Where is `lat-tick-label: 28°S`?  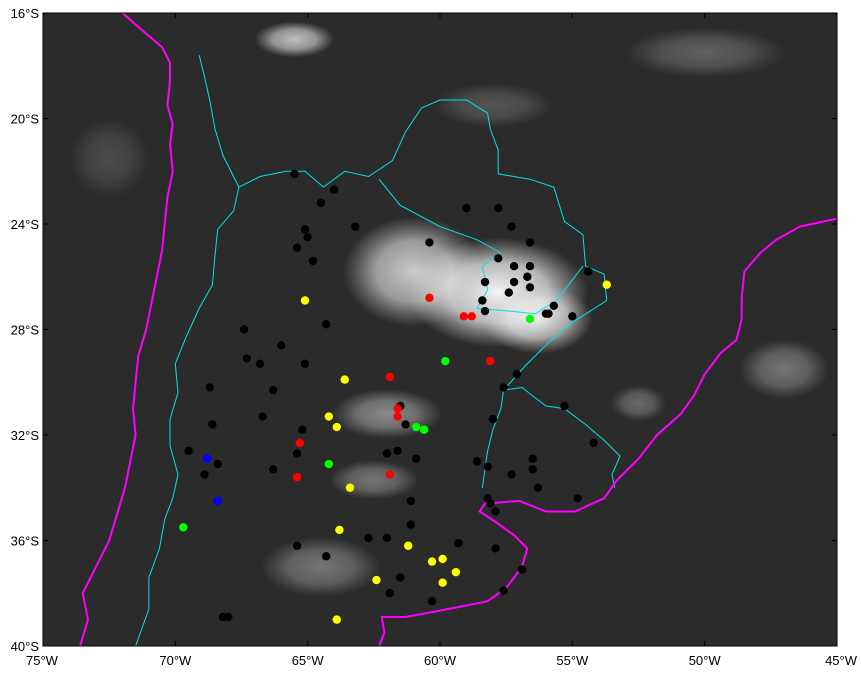
lat-tick-label: 28°S is located at coordinates (25, 330).